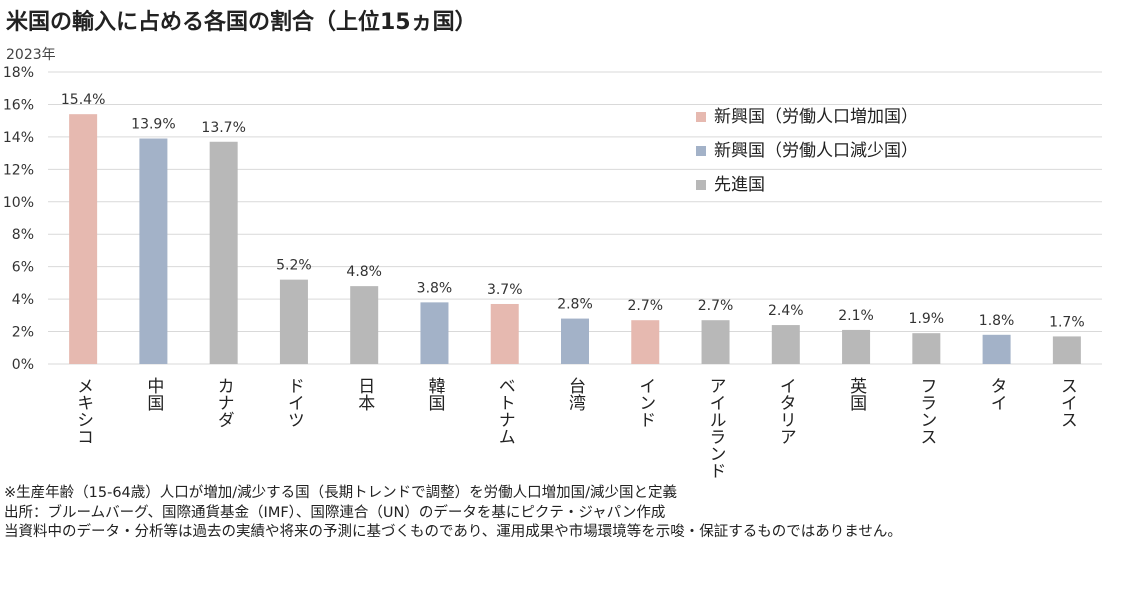 The image size is (1147, 589). What do you see at coordinates (23, 333) in the screenshot?
I see `y-tick-label: 2%` at bounding box center [23, 333].